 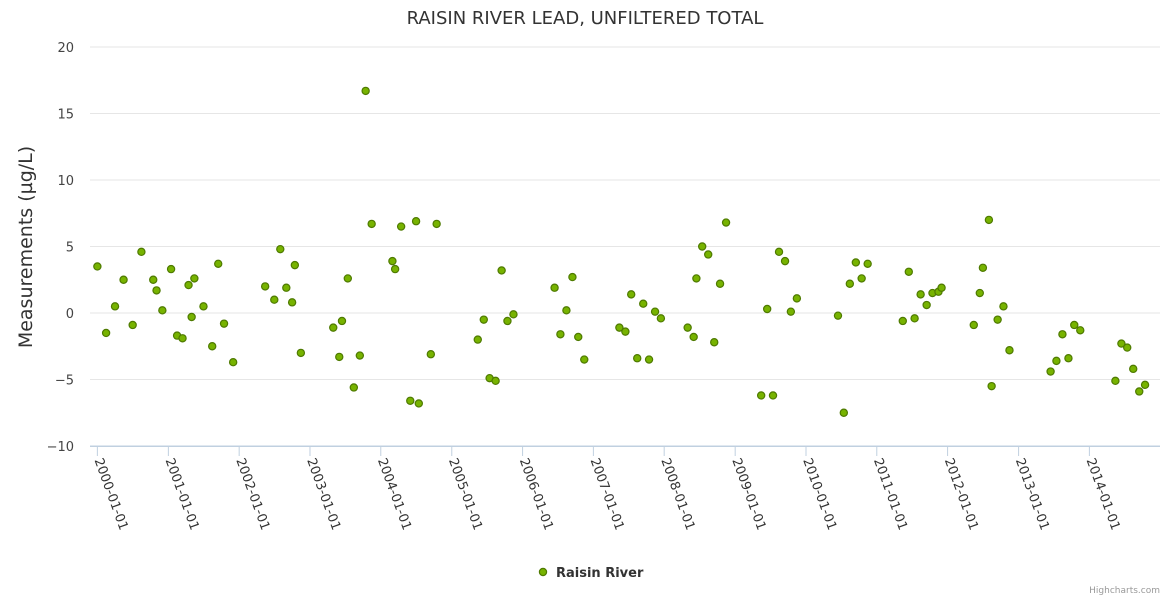 I want to click on credits-link: Highcharts.com, so click(x=1124, y=591).